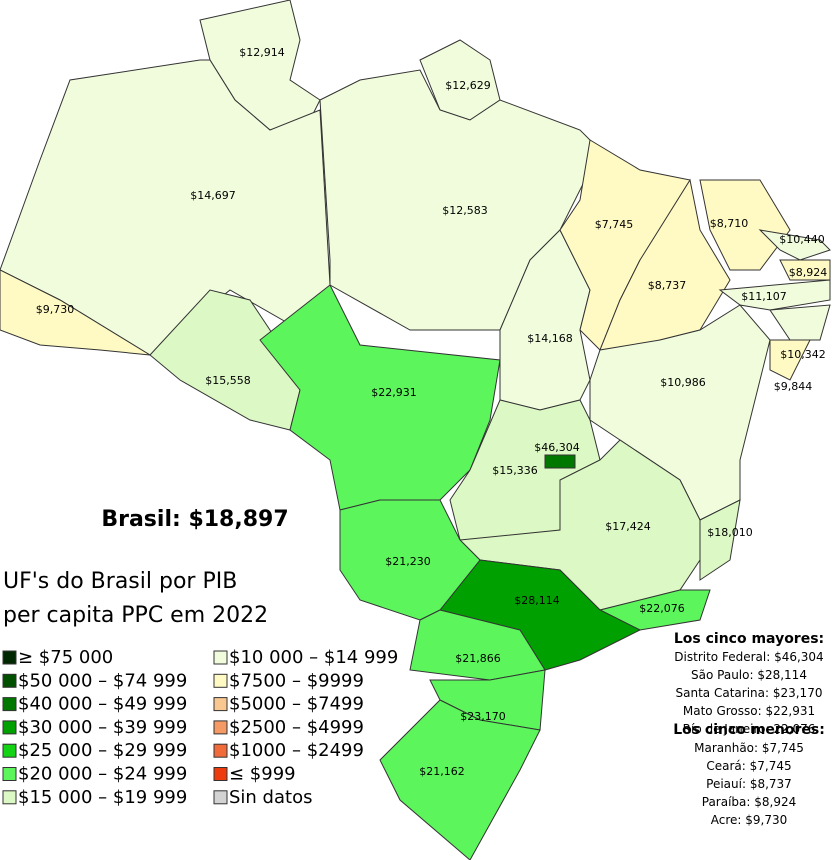  Describe the element at coordinates (748, 766) in the screenshot. I see `ranking-item: Ceará: $7,745` at that location.